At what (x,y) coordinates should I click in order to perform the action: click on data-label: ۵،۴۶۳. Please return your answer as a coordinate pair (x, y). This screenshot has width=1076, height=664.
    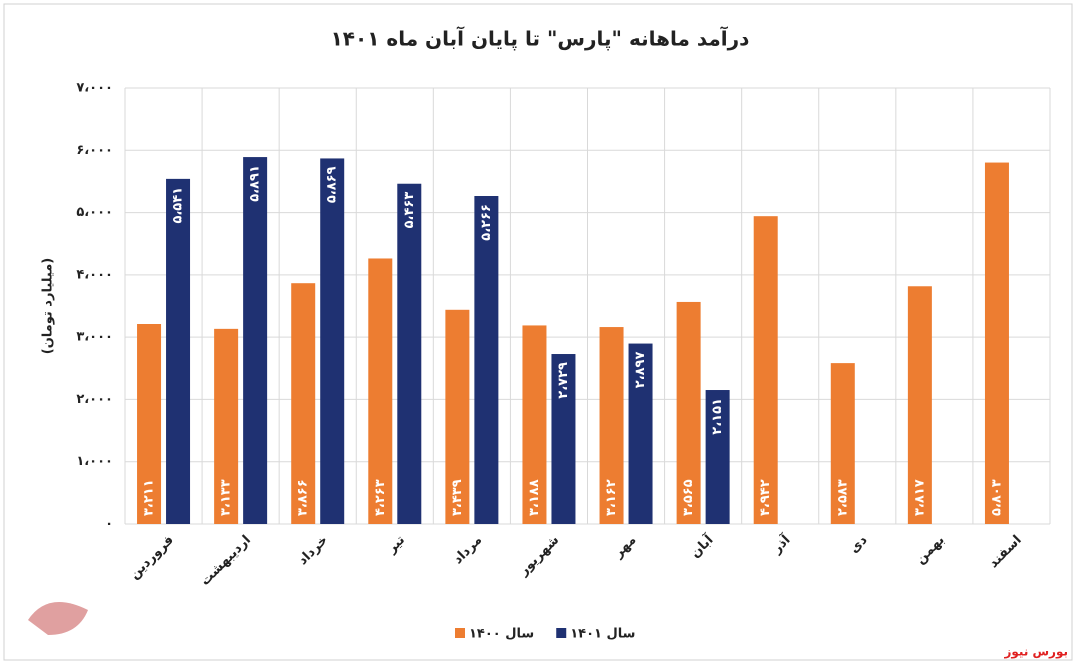
    Looking at the image, I should click on (409, 210).